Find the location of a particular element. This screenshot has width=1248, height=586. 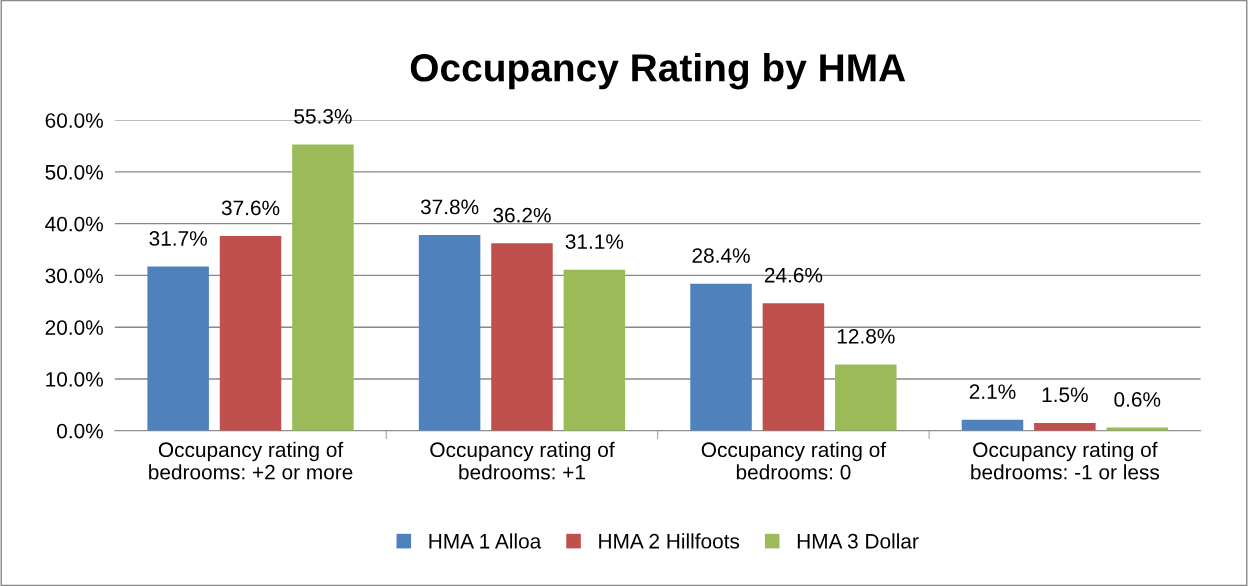

data-label: 55.3% is located at coordinates (323, 116).